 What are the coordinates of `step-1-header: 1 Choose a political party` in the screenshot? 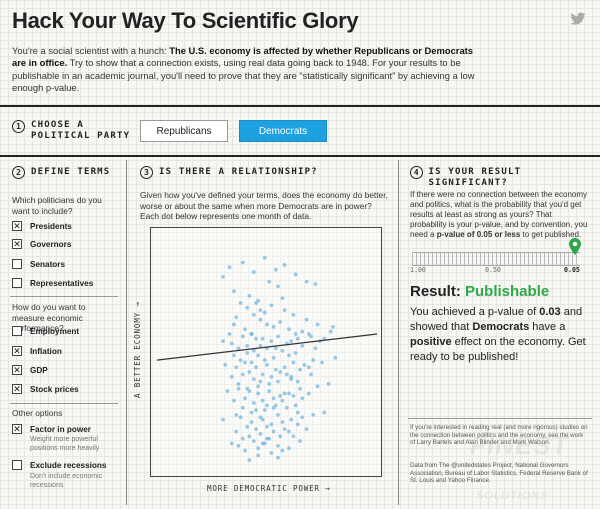 It's located at (71, 131).